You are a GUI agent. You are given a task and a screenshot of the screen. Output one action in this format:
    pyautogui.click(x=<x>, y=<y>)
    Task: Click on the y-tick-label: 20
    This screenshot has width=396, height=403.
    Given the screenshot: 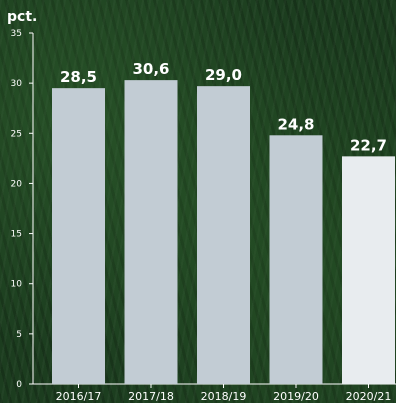 What is the action you would take?
    pyautogui.click(x=17, y=184)
    